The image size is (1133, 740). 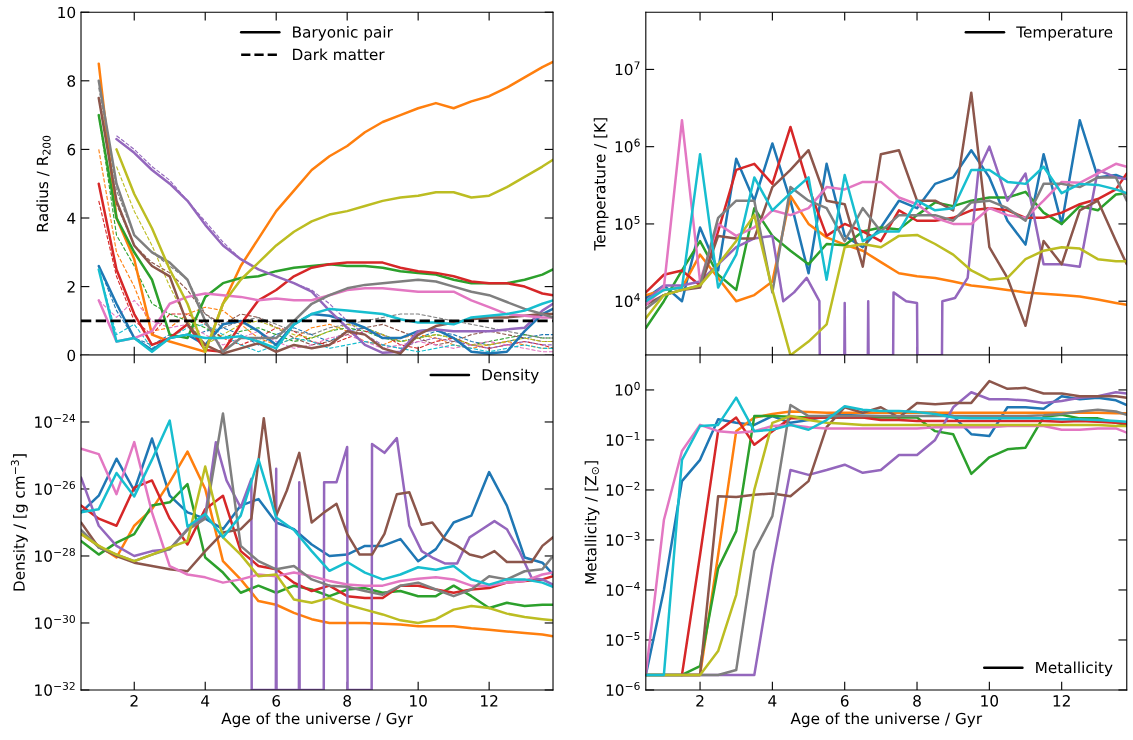 I want to click on y-tick-label: 8, so click(x=71, y=81).